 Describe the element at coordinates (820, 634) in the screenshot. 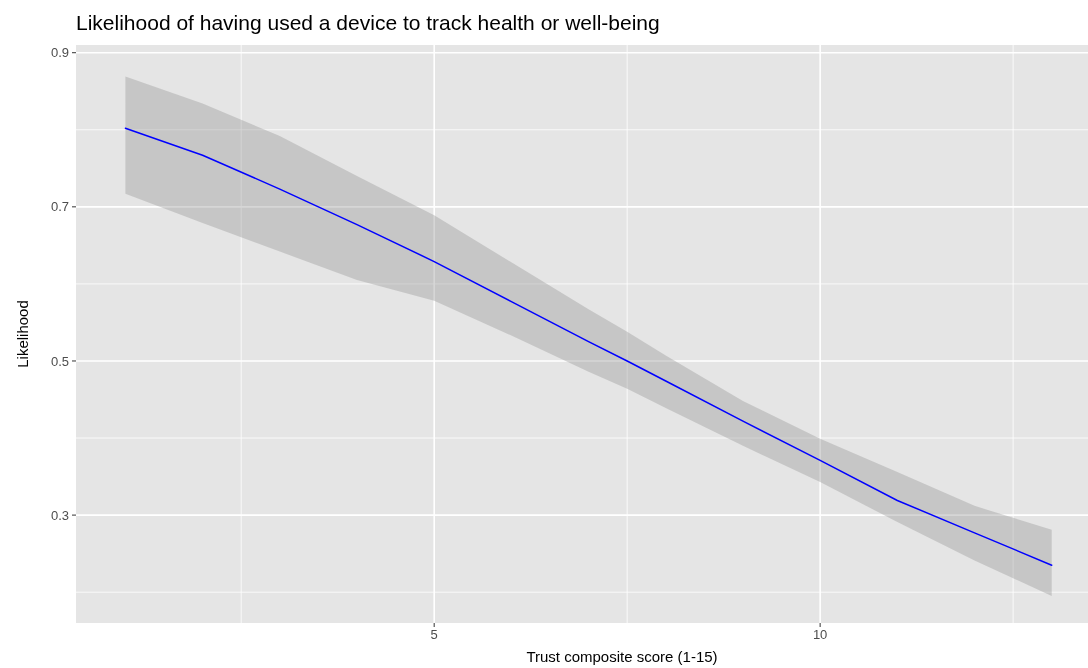

I see `x-tick-label: 10` at that location.